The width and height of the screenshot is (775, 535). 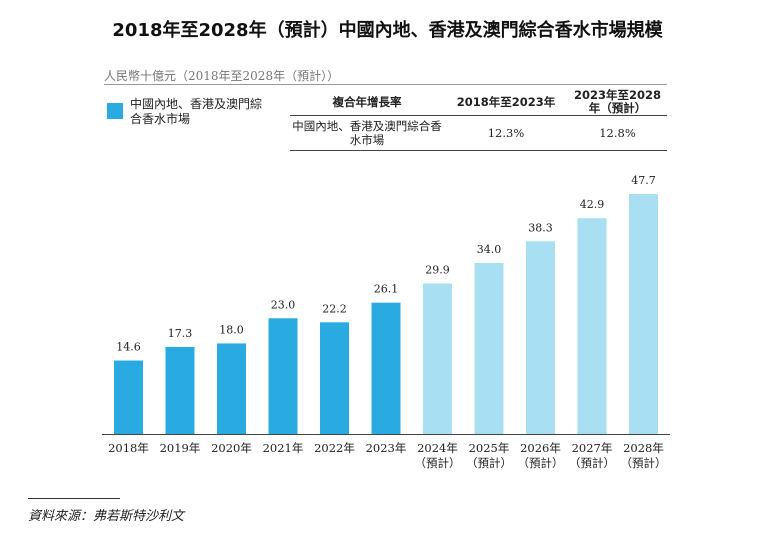 I want to click on cagr-row-label: 中國內地、香港及澳門綜合香水市場, so click(x=367, y=133).